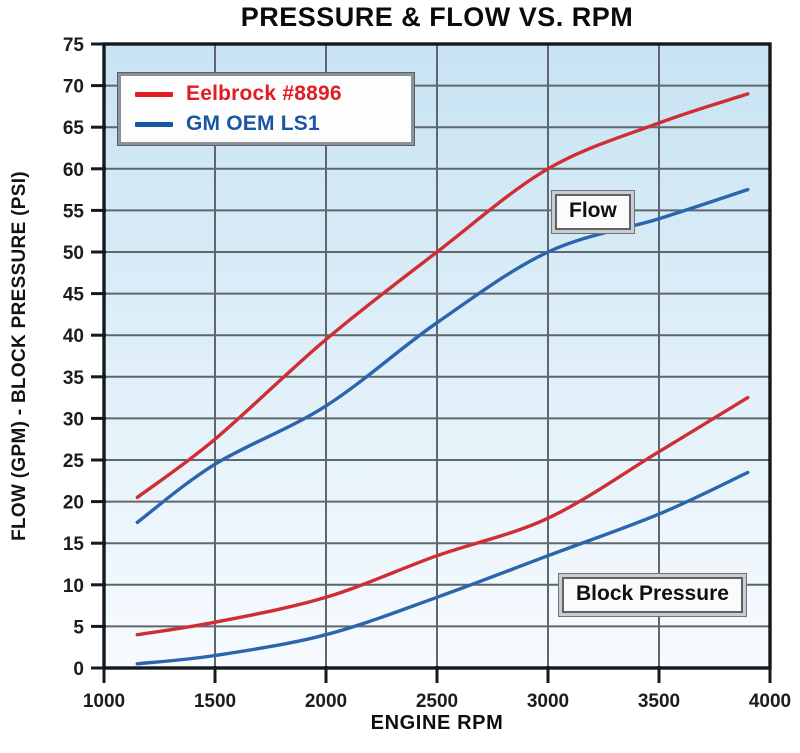  I want to click on y-tick-label: 75, so click(74, 45).